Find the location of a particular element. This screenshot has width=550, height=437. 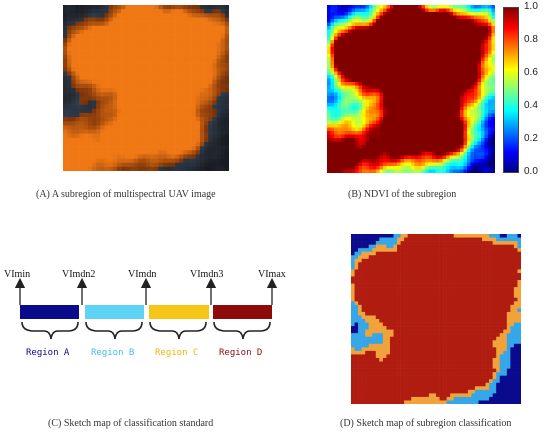

colorbar-tick-label: 1.0 is located at coordinates (531, 6).